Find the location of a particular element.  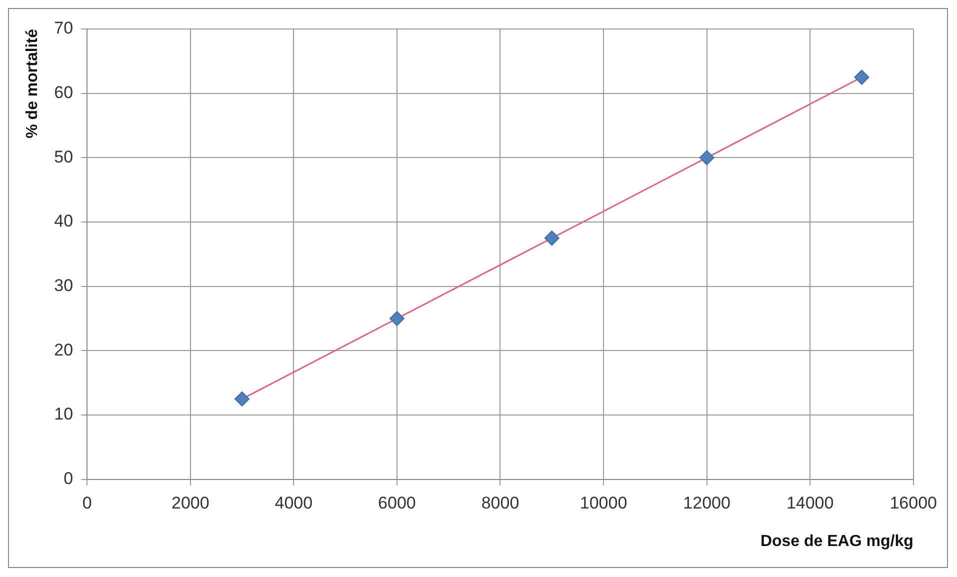

x-tick-label: 6000 is located at coordinates (397, 502).